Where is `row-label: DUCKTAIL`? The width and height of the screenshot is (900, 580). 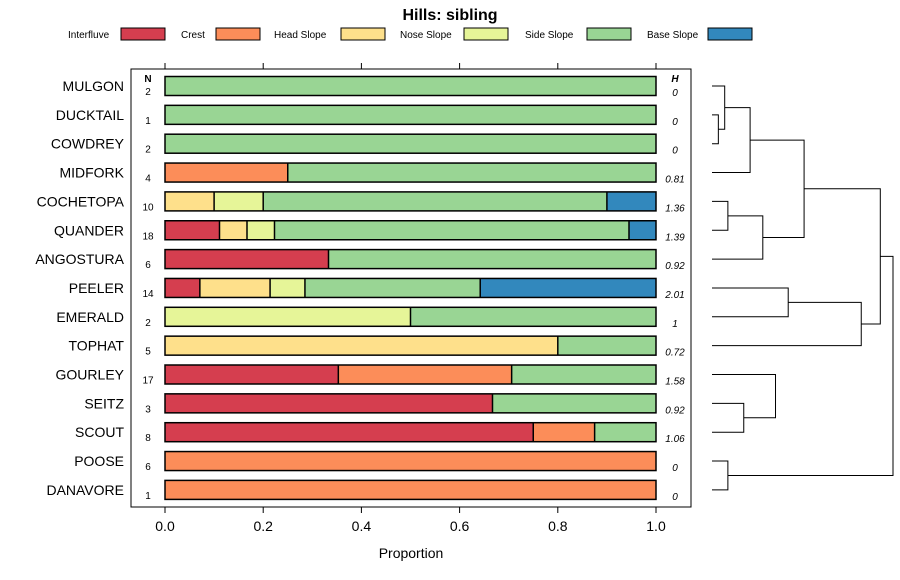
row-label: DUCKTAIL is located at coordinates (90, 115).